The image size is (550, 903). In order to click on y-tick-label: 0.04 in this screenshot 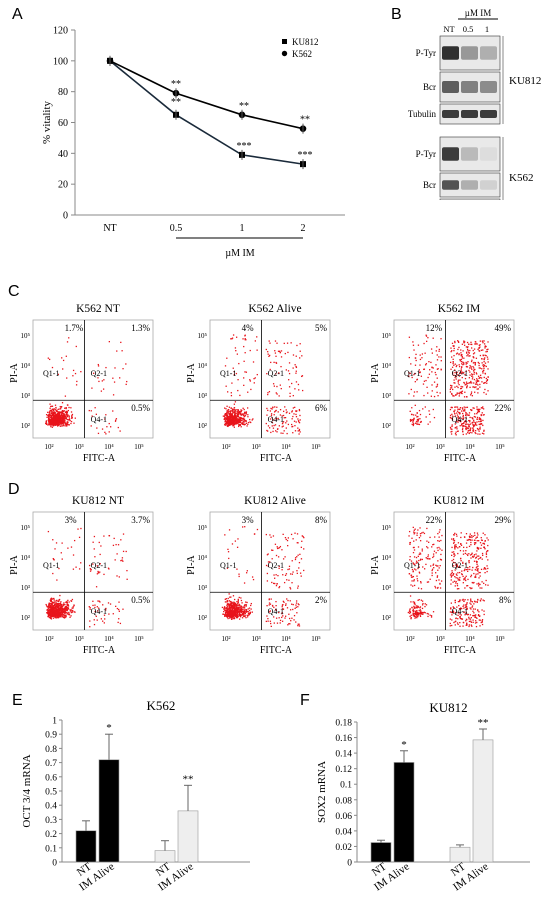, I will do `click(343, 832)`.